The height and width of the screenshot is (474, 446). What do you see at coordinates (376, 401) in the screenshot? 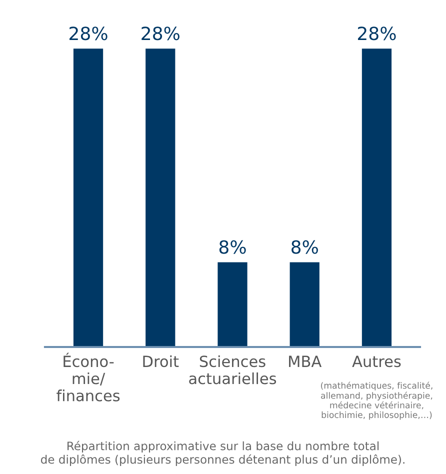
I see `text: (mathématiques, fiscalité, allemand, physiothérapie, médecine vétérinaire, biochimie, philosophie,…)` at bounding box center [376, 401].